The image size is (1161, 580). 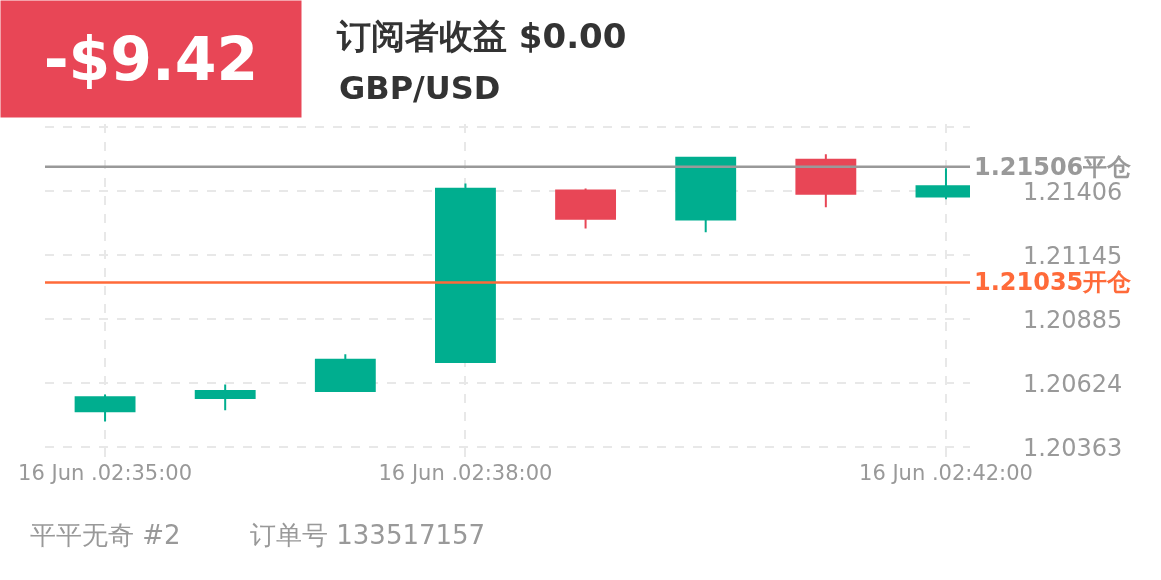 I want to click on chart-subtitle: GBP/USD, so click(x=420, y=88).